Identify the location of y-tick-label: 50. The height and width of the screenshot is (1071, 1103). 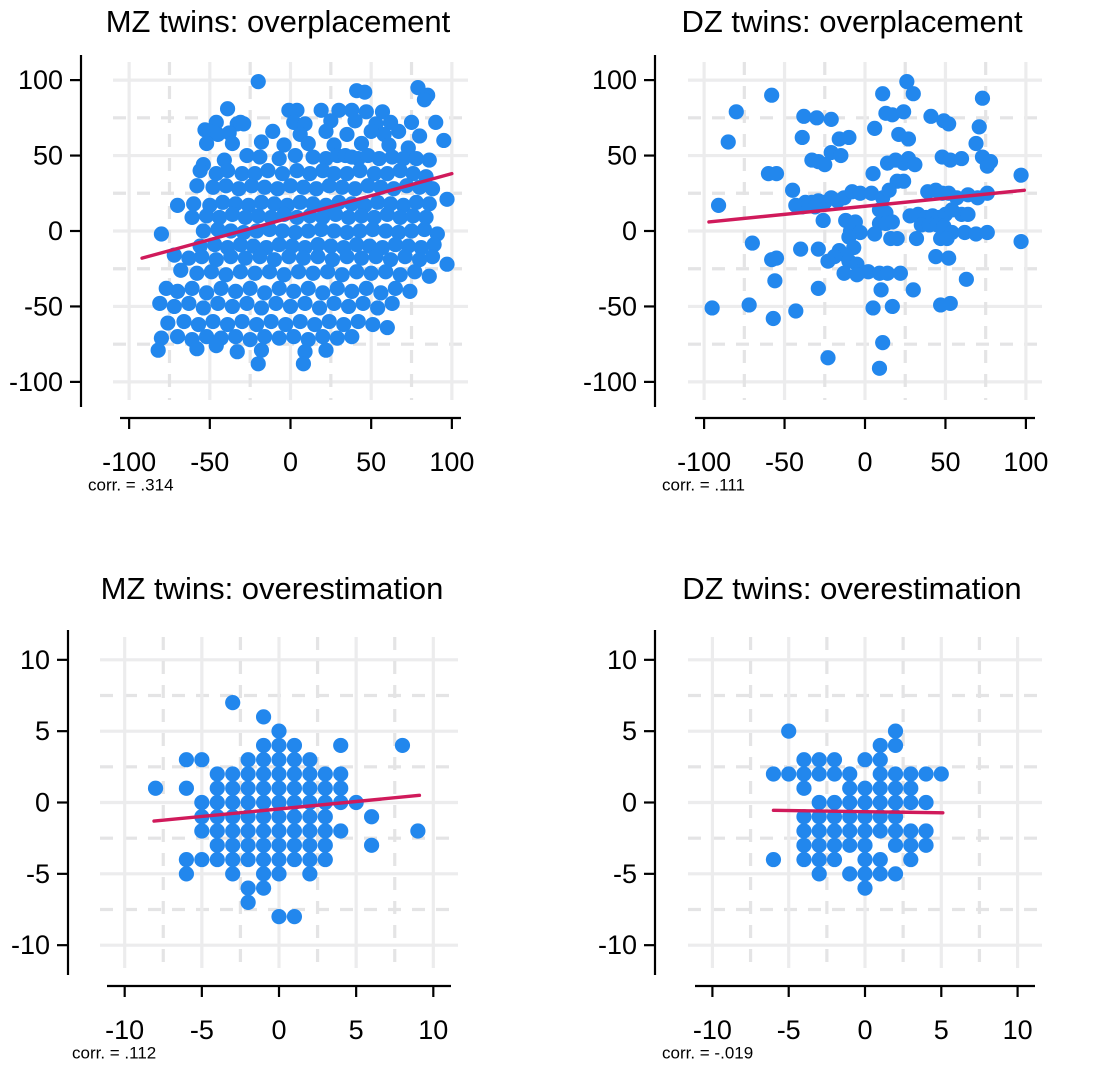
(622, 156).